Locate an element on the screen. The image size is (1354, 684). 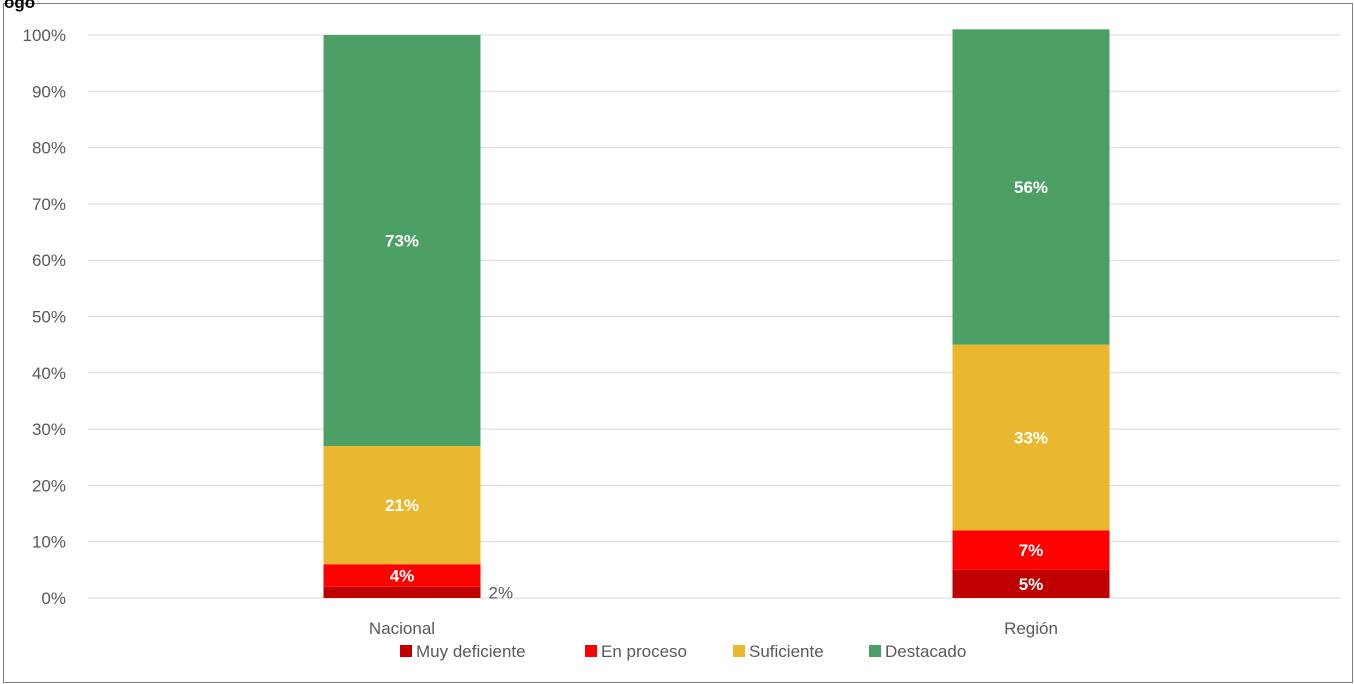
chart-title-partial: ogo is located at coordinates (20, 6).